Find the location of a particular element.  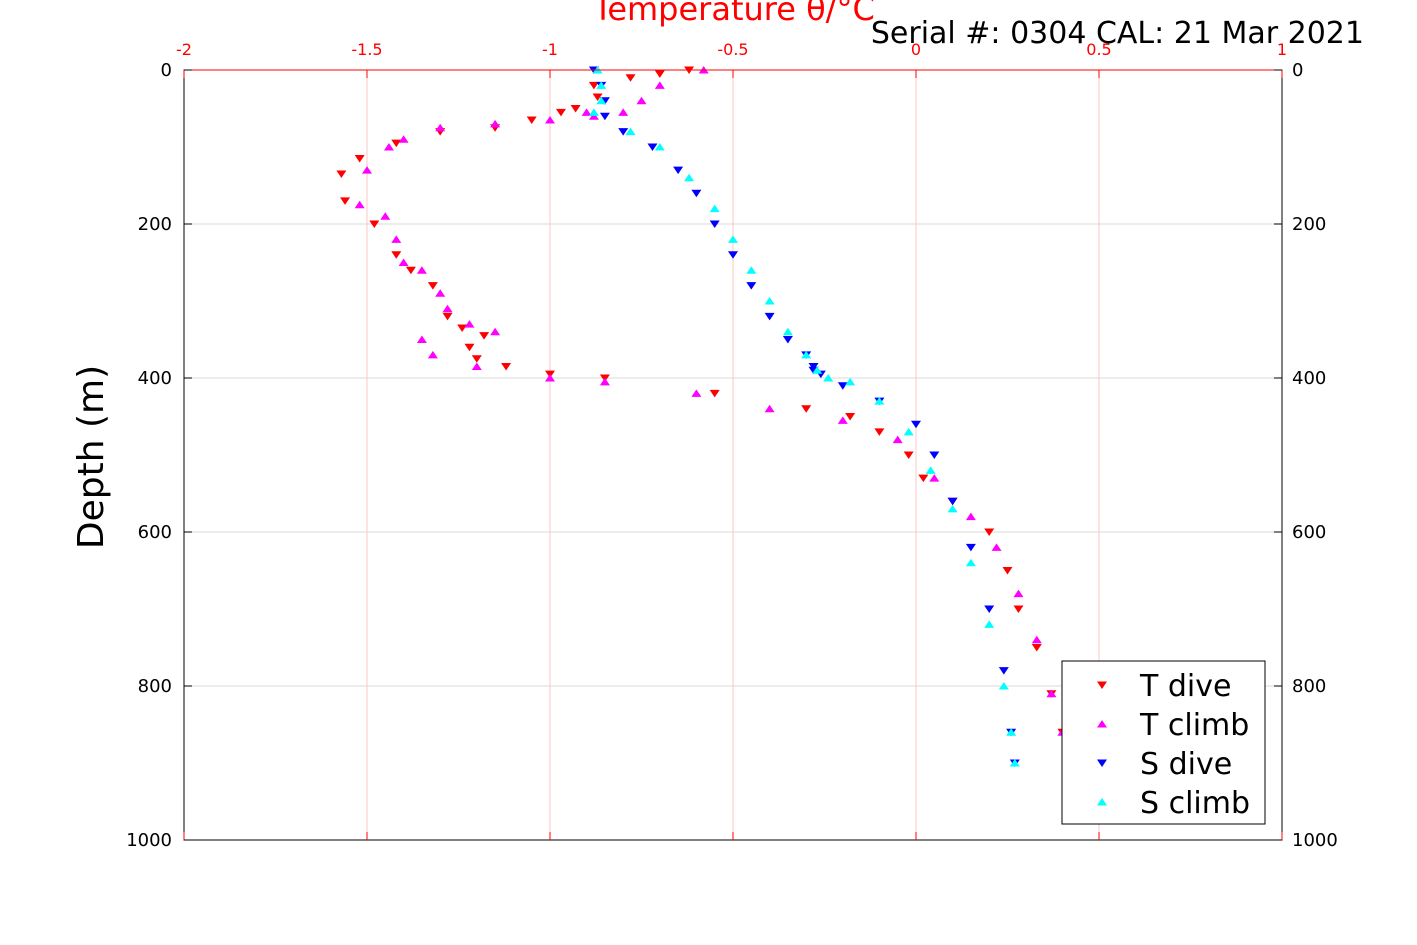

legend: T dive T climb S dive S climb is located at coordinates (1163, 742).